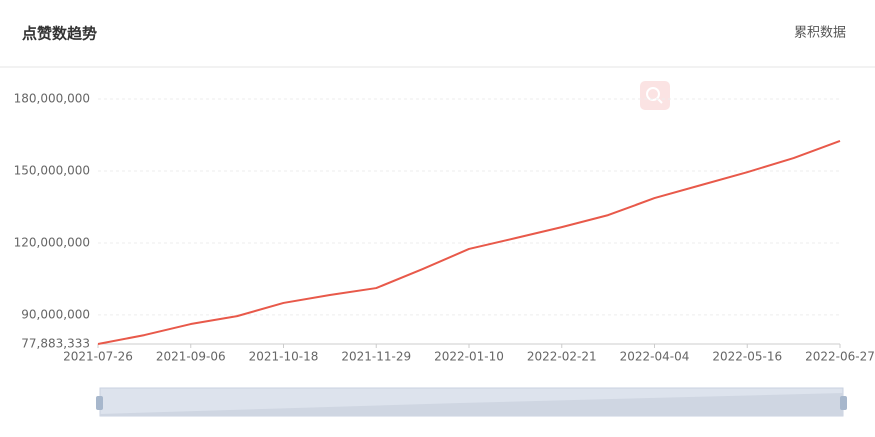 The width and height of the screenshot is (875, 437). I want to click on y-tick-label: 90,000,000, so click(55, 314).